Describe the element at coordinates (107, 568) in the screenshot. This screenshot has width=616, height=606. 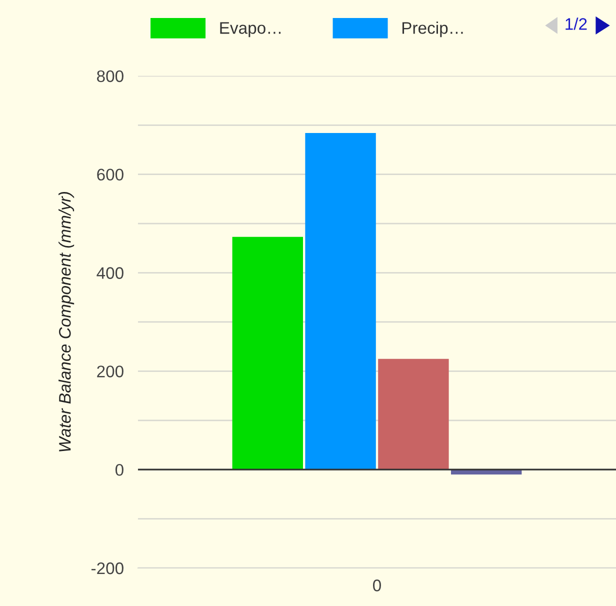
I see `y-tick-label: -200` at that location.